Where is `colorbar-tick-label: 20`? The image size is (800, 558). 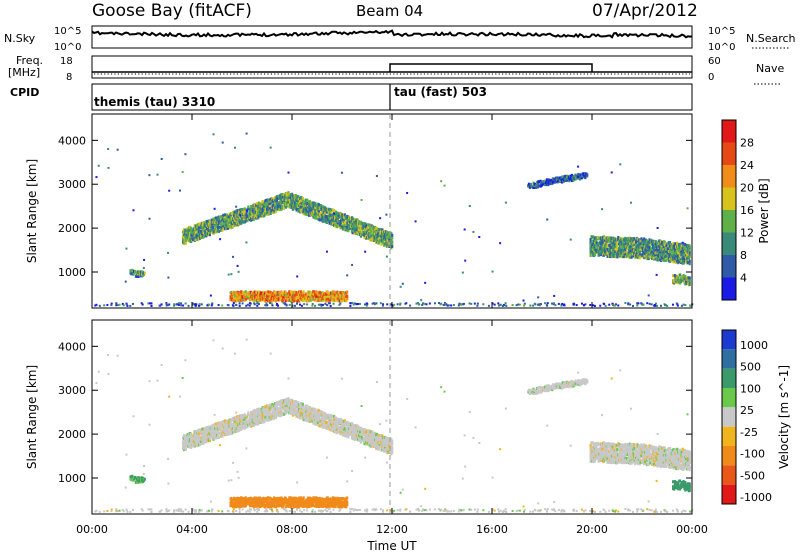 colorbar-tick-label: 20 is located at coordinates (747, 188).